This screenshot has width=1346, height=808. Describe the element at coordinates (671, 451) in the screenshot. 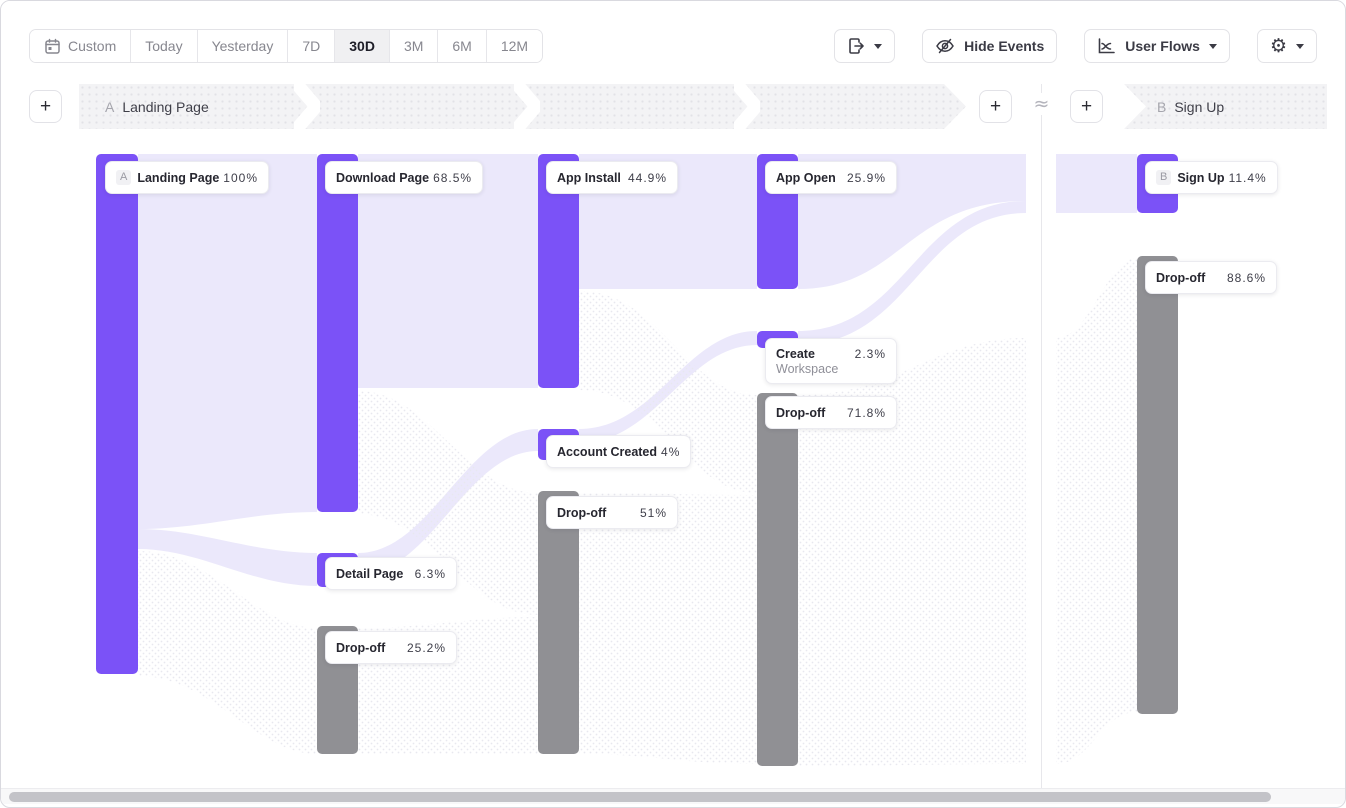

I see `node-value: 4%` at that location.